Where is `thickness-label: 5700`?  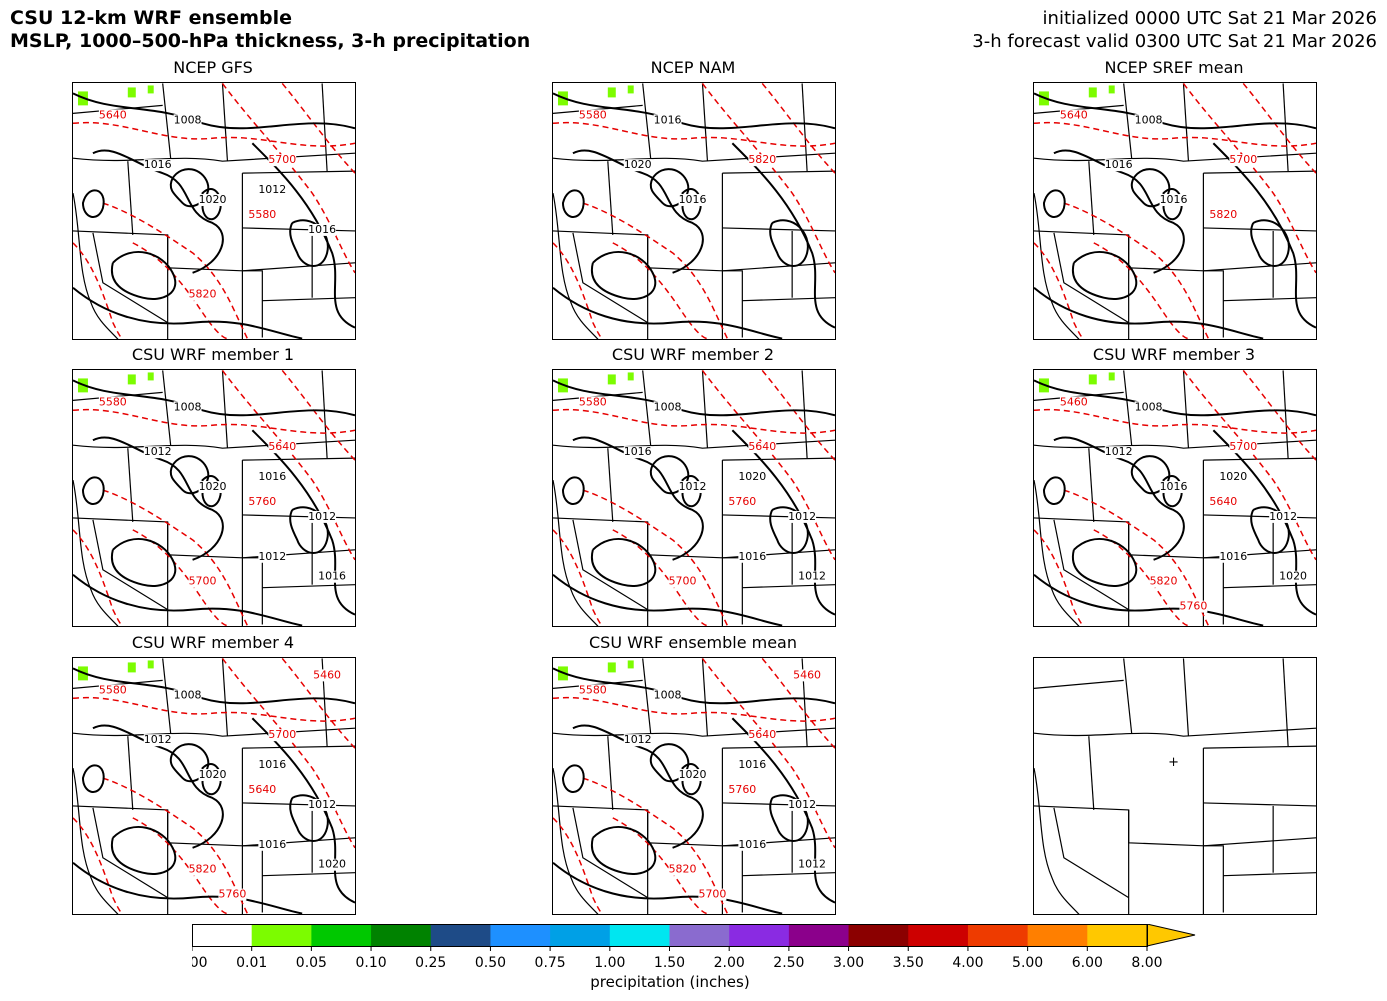
thickness-label: 5700 is located at coordinates (282, 734).